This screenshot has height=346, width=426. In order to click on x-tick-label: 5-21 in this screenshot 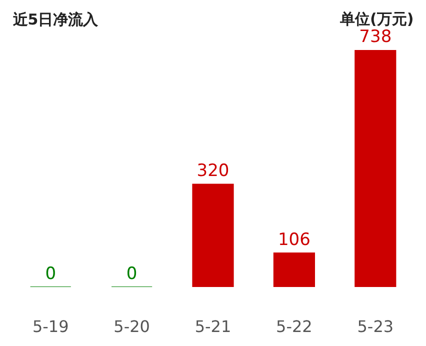, I will do `click(213, 326)`.